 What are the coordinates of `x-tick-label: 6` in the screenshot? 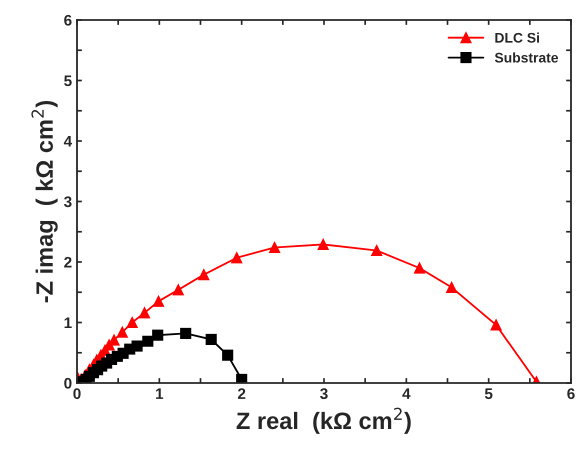 It's located at (571, 394).